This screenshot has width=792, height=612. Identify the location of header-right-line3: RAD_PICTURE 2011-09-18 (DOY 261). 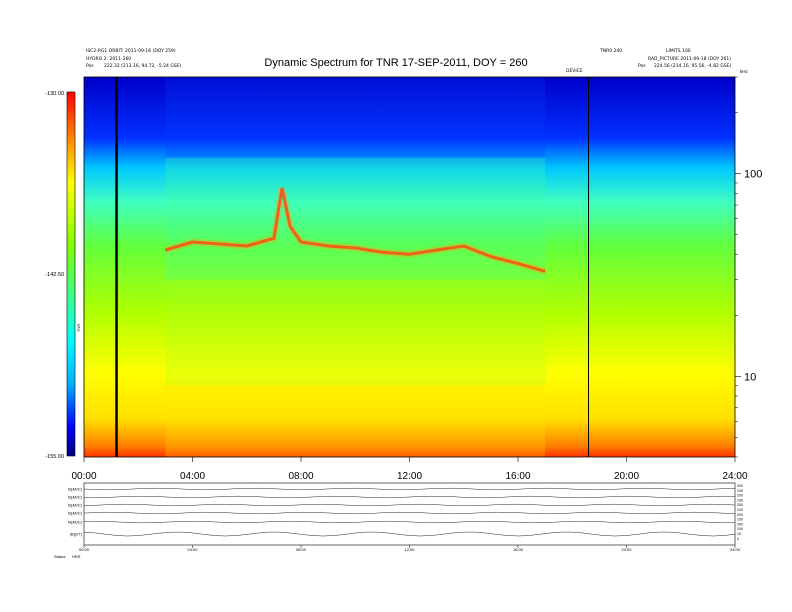
(689, 59).